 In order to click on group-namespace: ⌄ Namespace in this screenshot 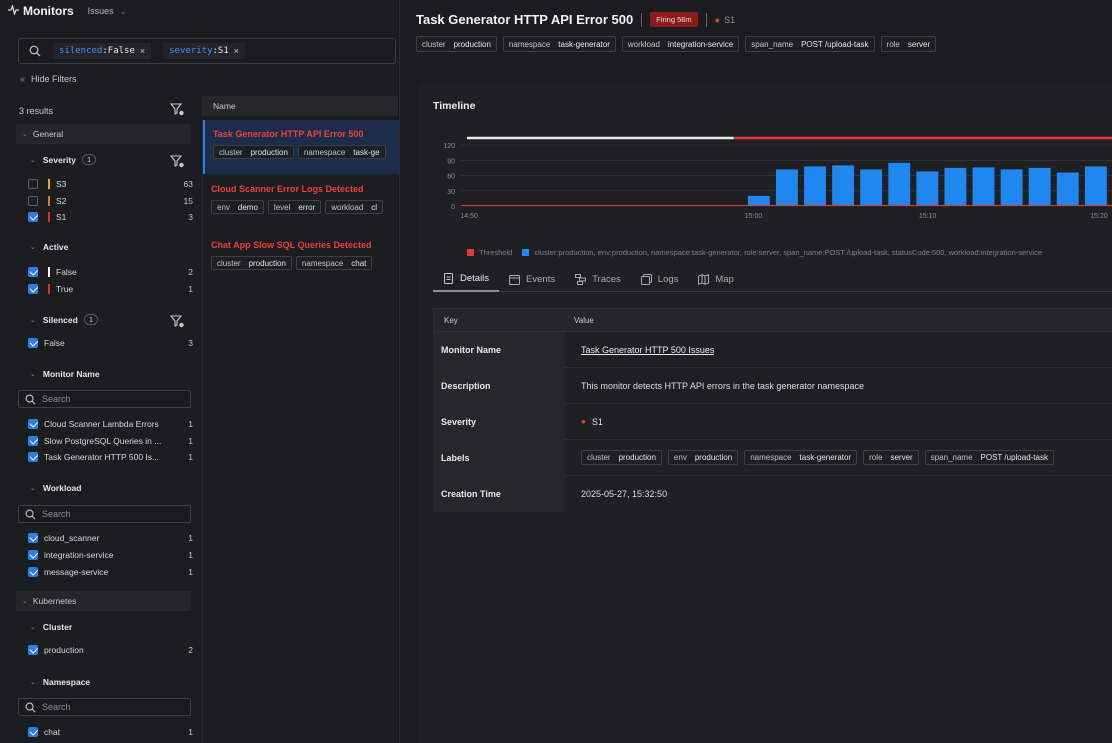, I will do `click(60, 682)`.